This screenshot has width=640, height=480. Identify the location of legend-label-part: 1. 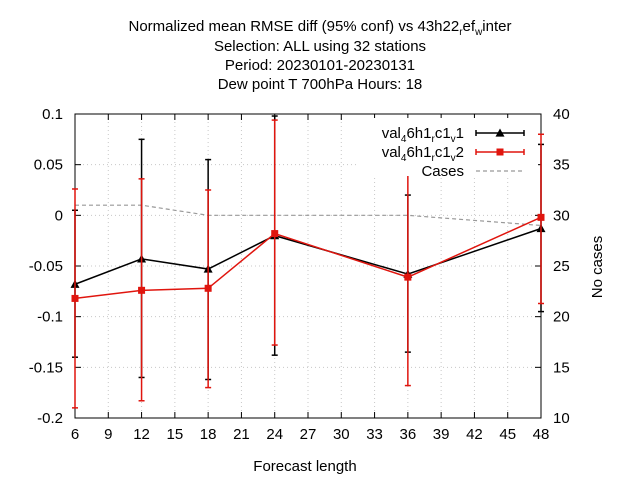
(460, 133).